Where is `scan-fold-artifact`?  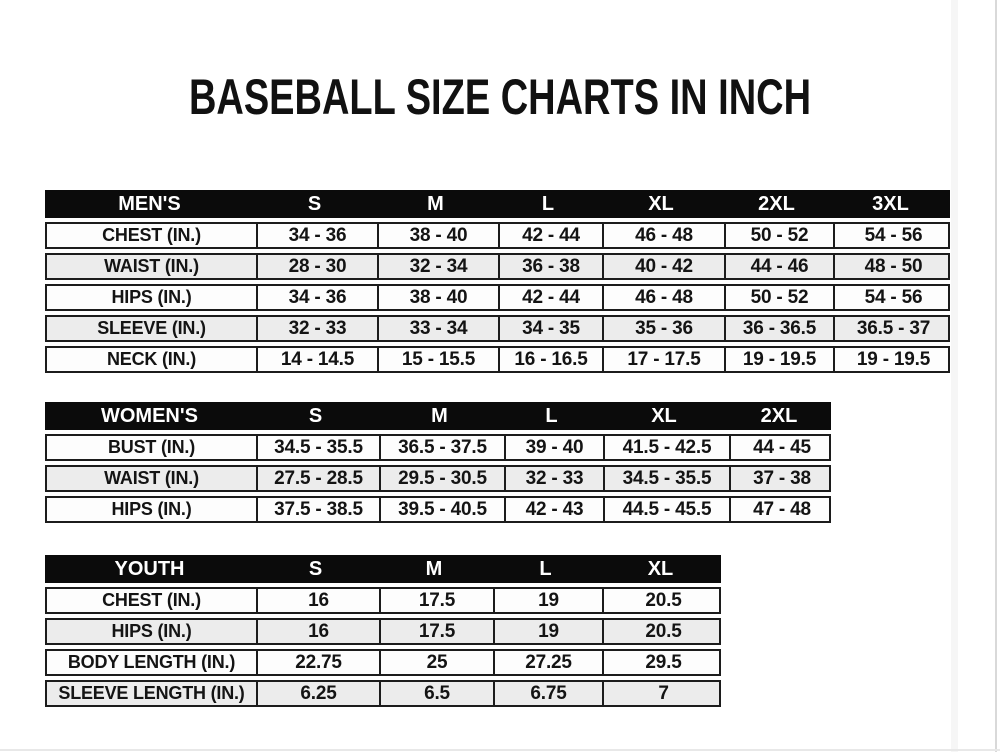
scan-fold-artifact is located at coordinates (954, 376).